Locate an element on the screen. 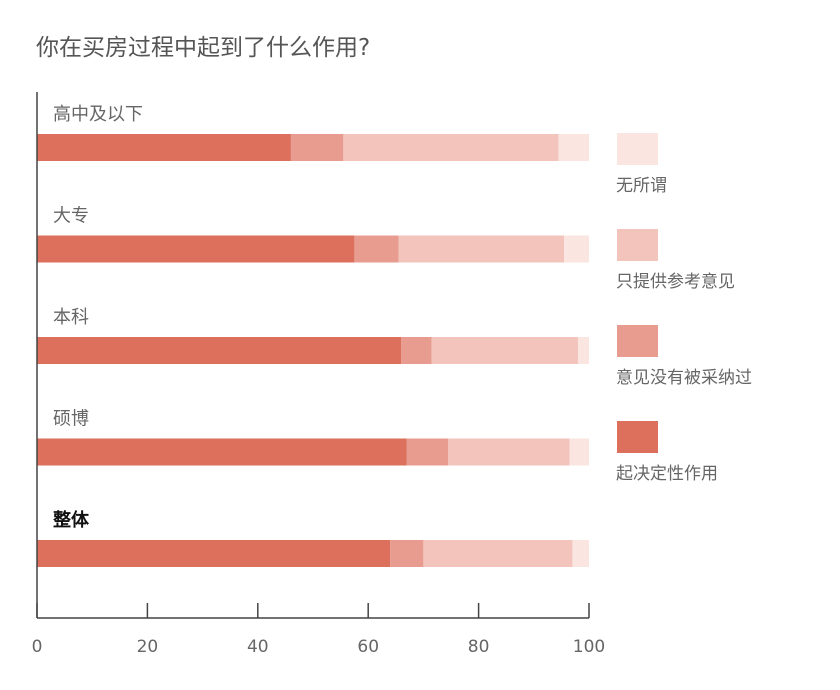 The height and width of the screenshot is (690, 840). legend-label: 只提供参考意见 is located at coordinates (675, 282).